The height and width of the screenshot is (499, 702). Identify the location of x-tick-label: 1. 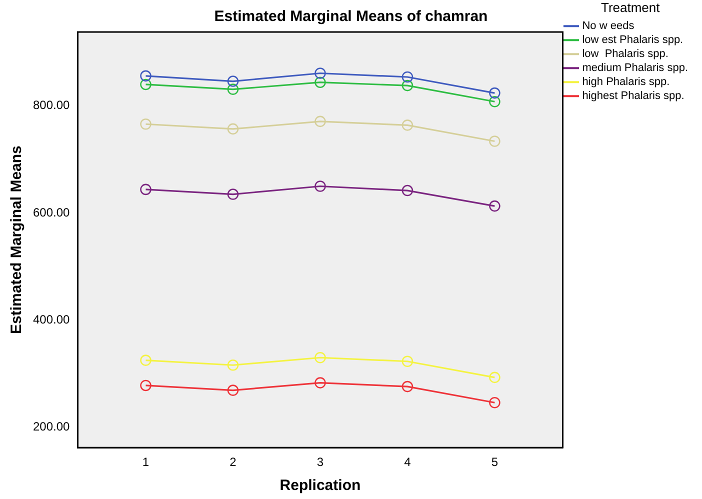
(146, 462).